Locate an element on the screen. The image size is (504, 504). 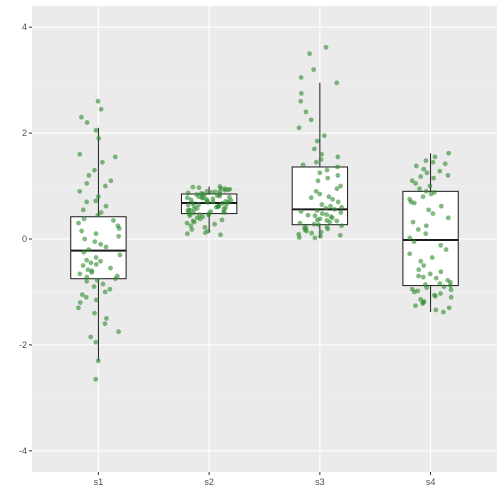
y-tick-label: -4 is located at coordinates (23, 451).